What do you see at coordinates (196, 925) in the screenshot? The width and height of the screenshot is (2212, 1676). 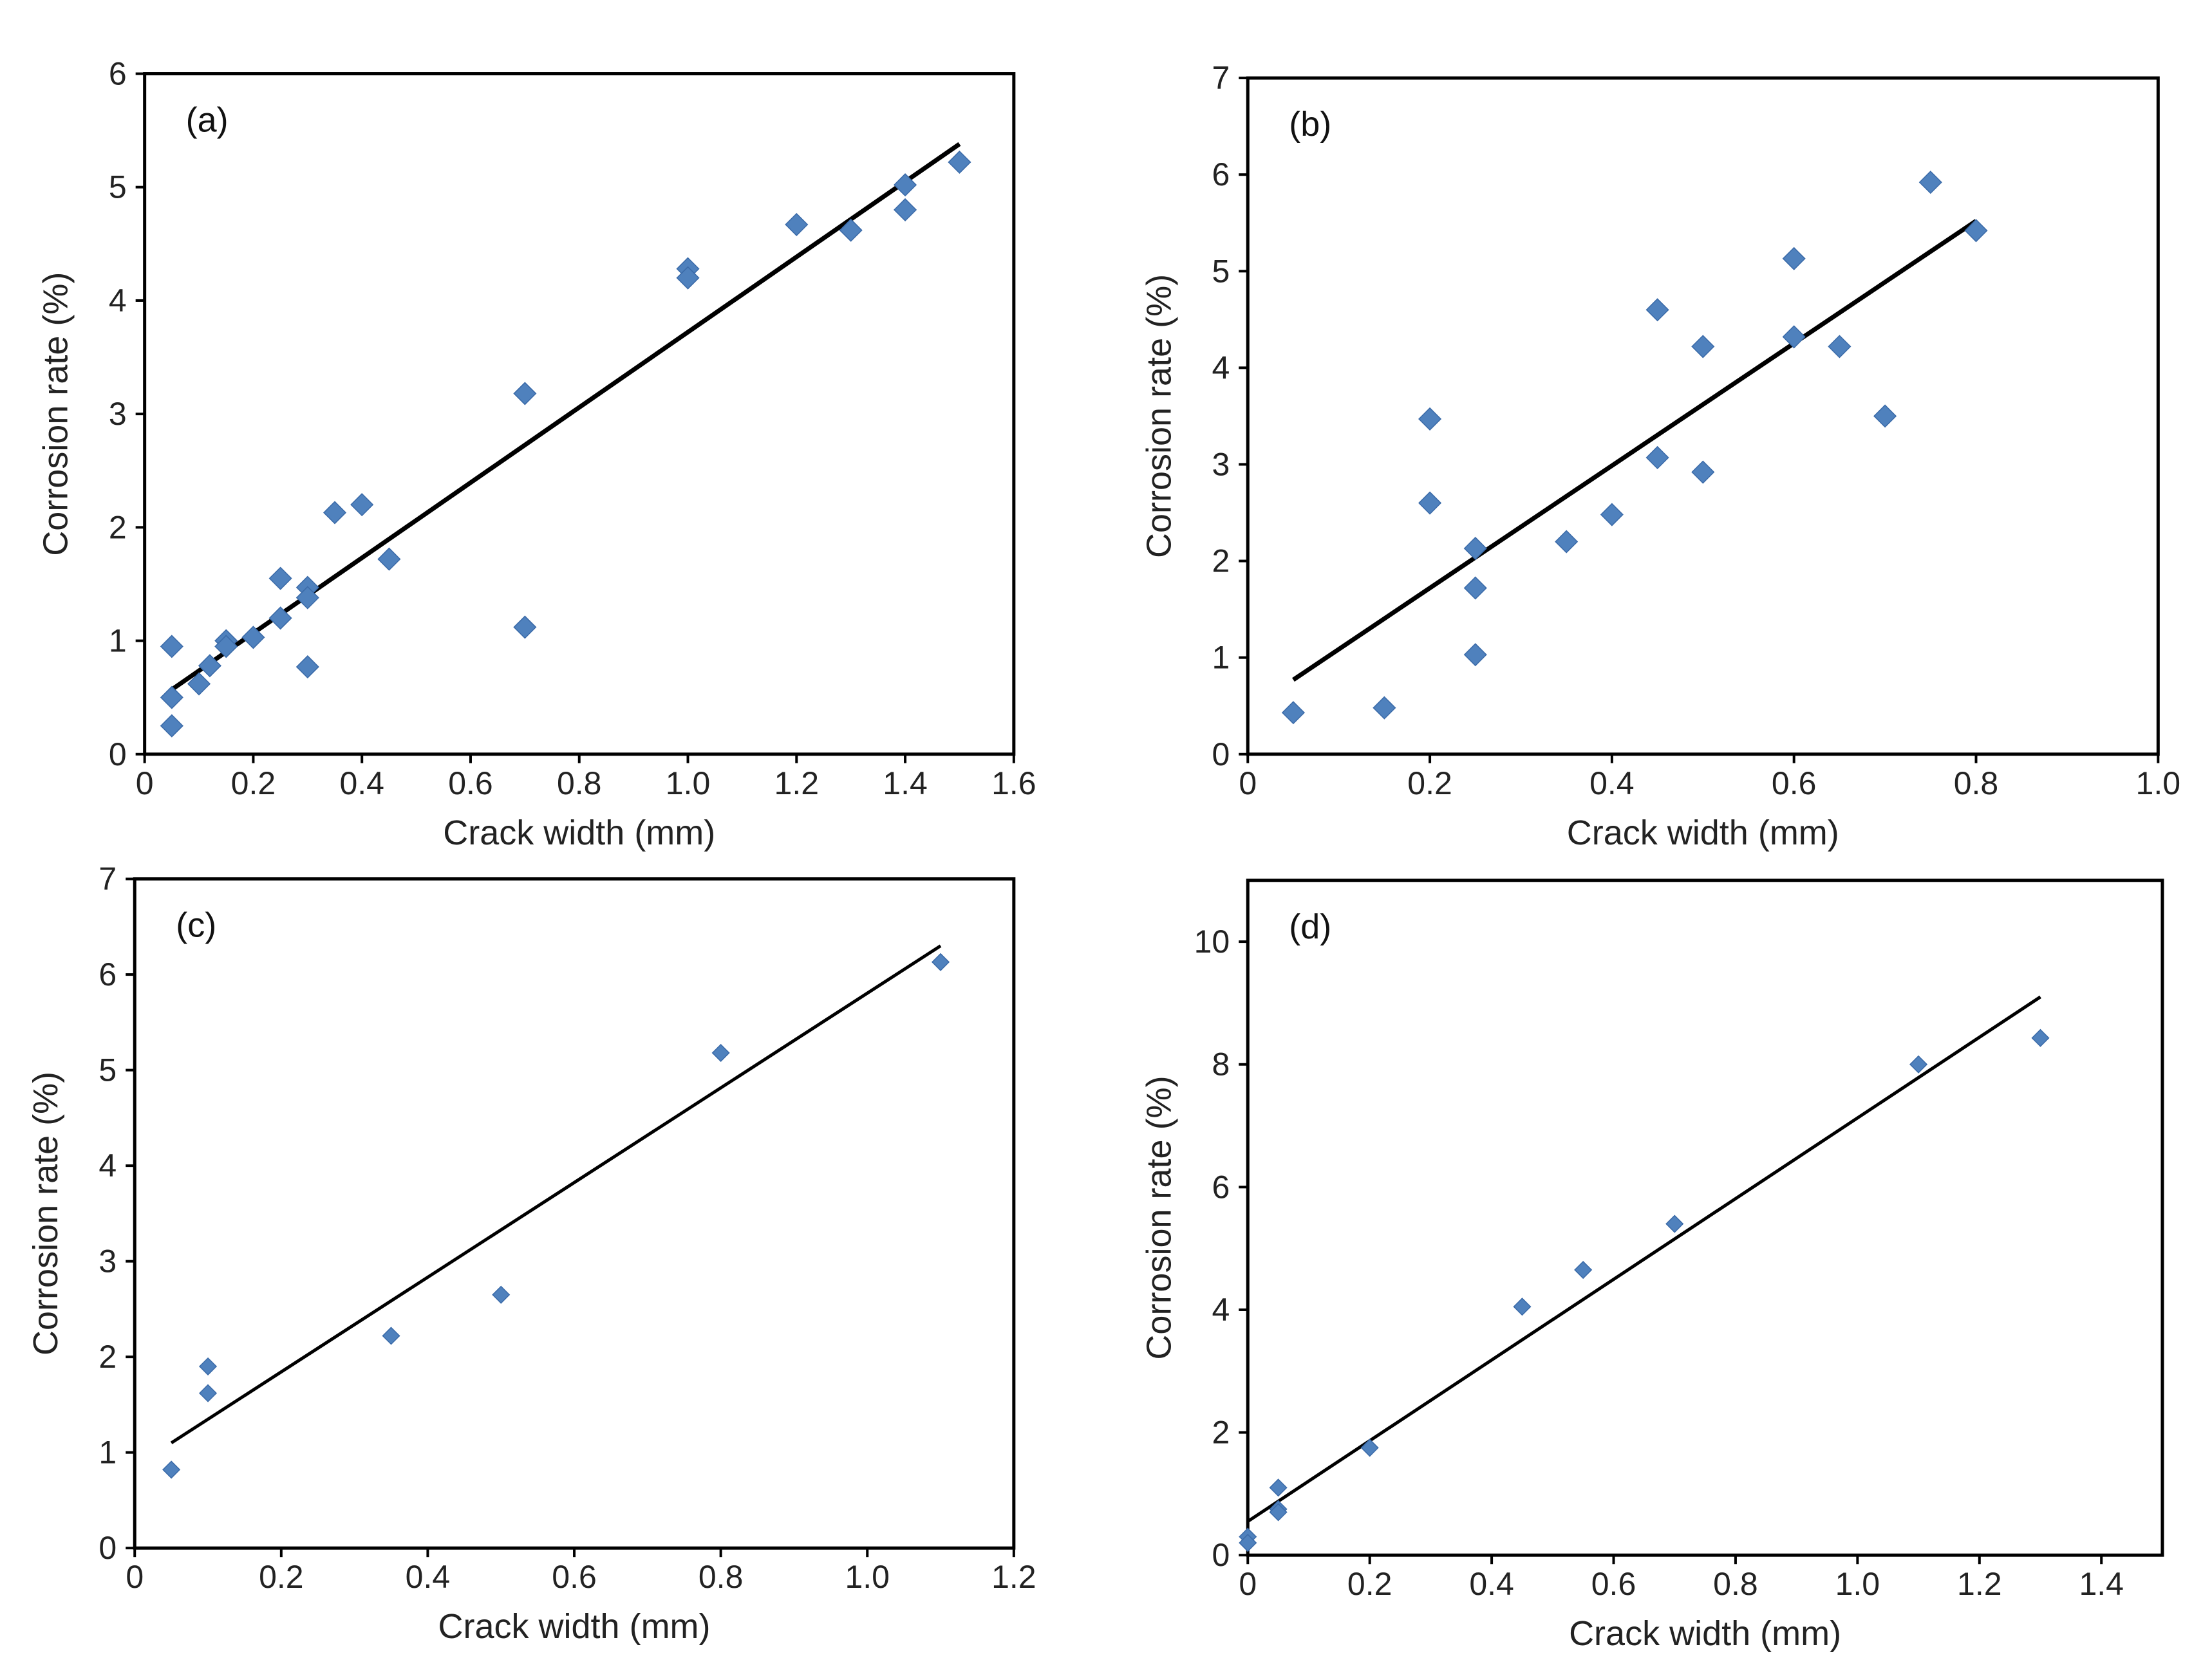 I see `panel-label: (c)` at bounding box center [196, 925].